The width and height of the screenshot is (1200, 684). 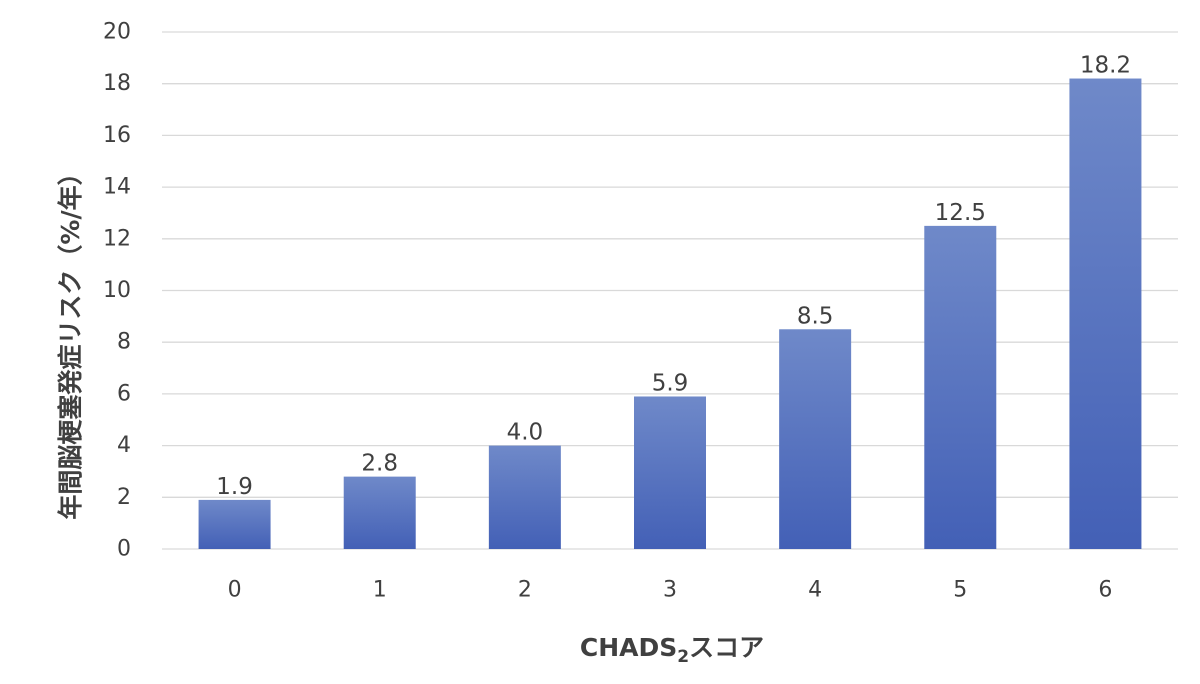 I want to click on x-tick-label: 0, so click(x=235, y=590).